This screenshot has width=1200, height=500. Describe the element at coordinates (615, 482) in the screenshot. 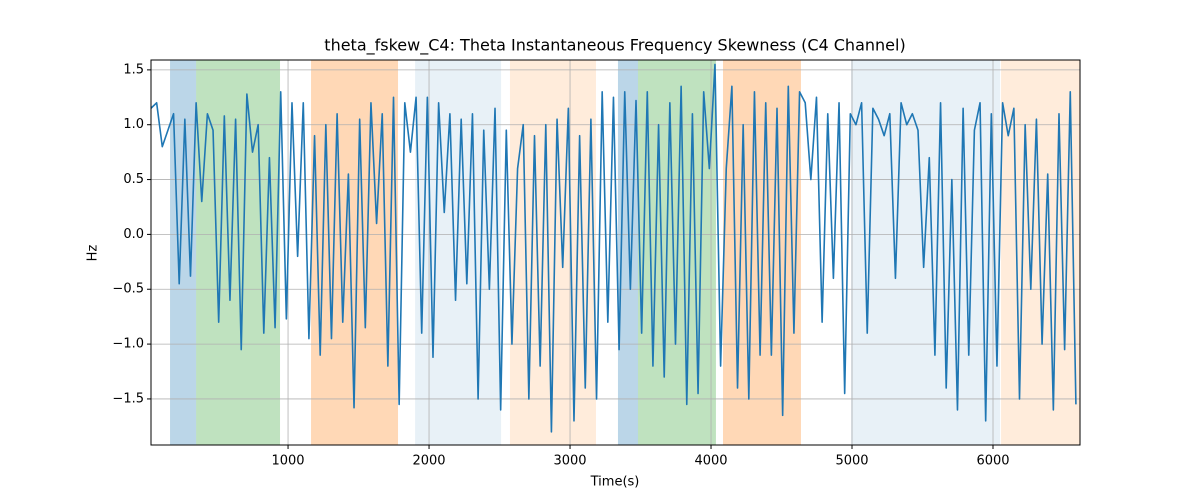

I see `x-axis-label: Time(s)` at that location.